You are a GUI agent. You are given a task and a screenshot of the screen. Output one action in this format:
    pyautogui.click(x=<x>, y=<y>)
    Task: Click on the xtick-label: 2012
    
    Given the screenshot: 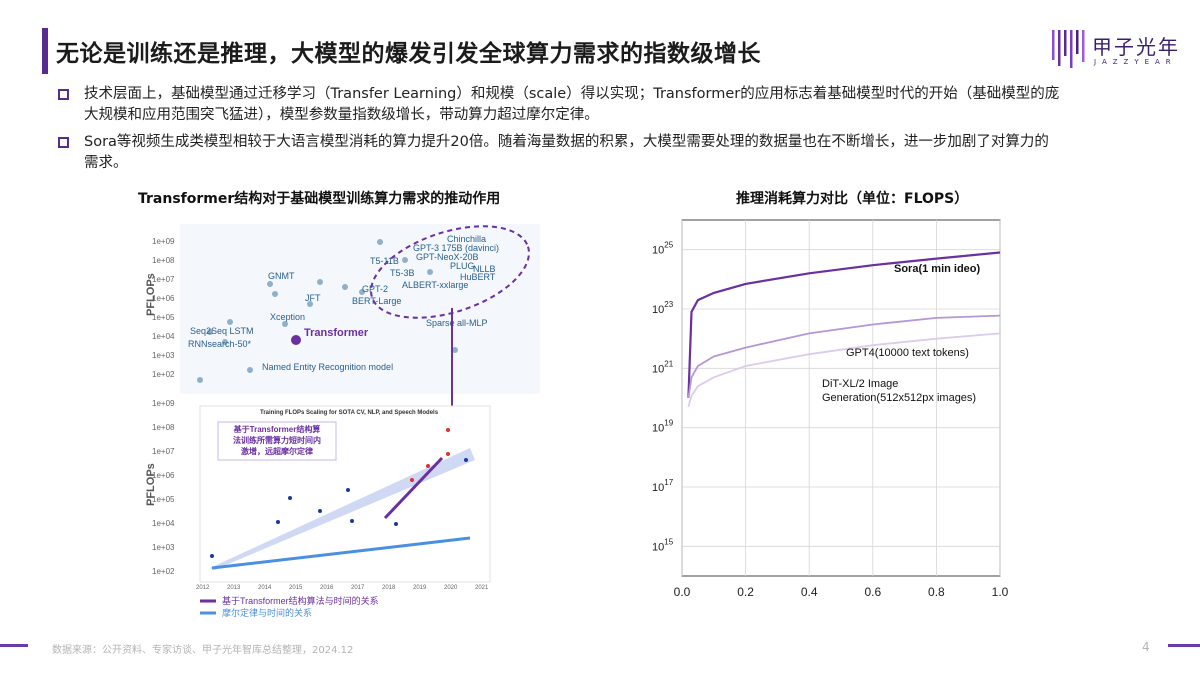 What is the action you would take?
    pyautogui.click(x=203, y=588)
    